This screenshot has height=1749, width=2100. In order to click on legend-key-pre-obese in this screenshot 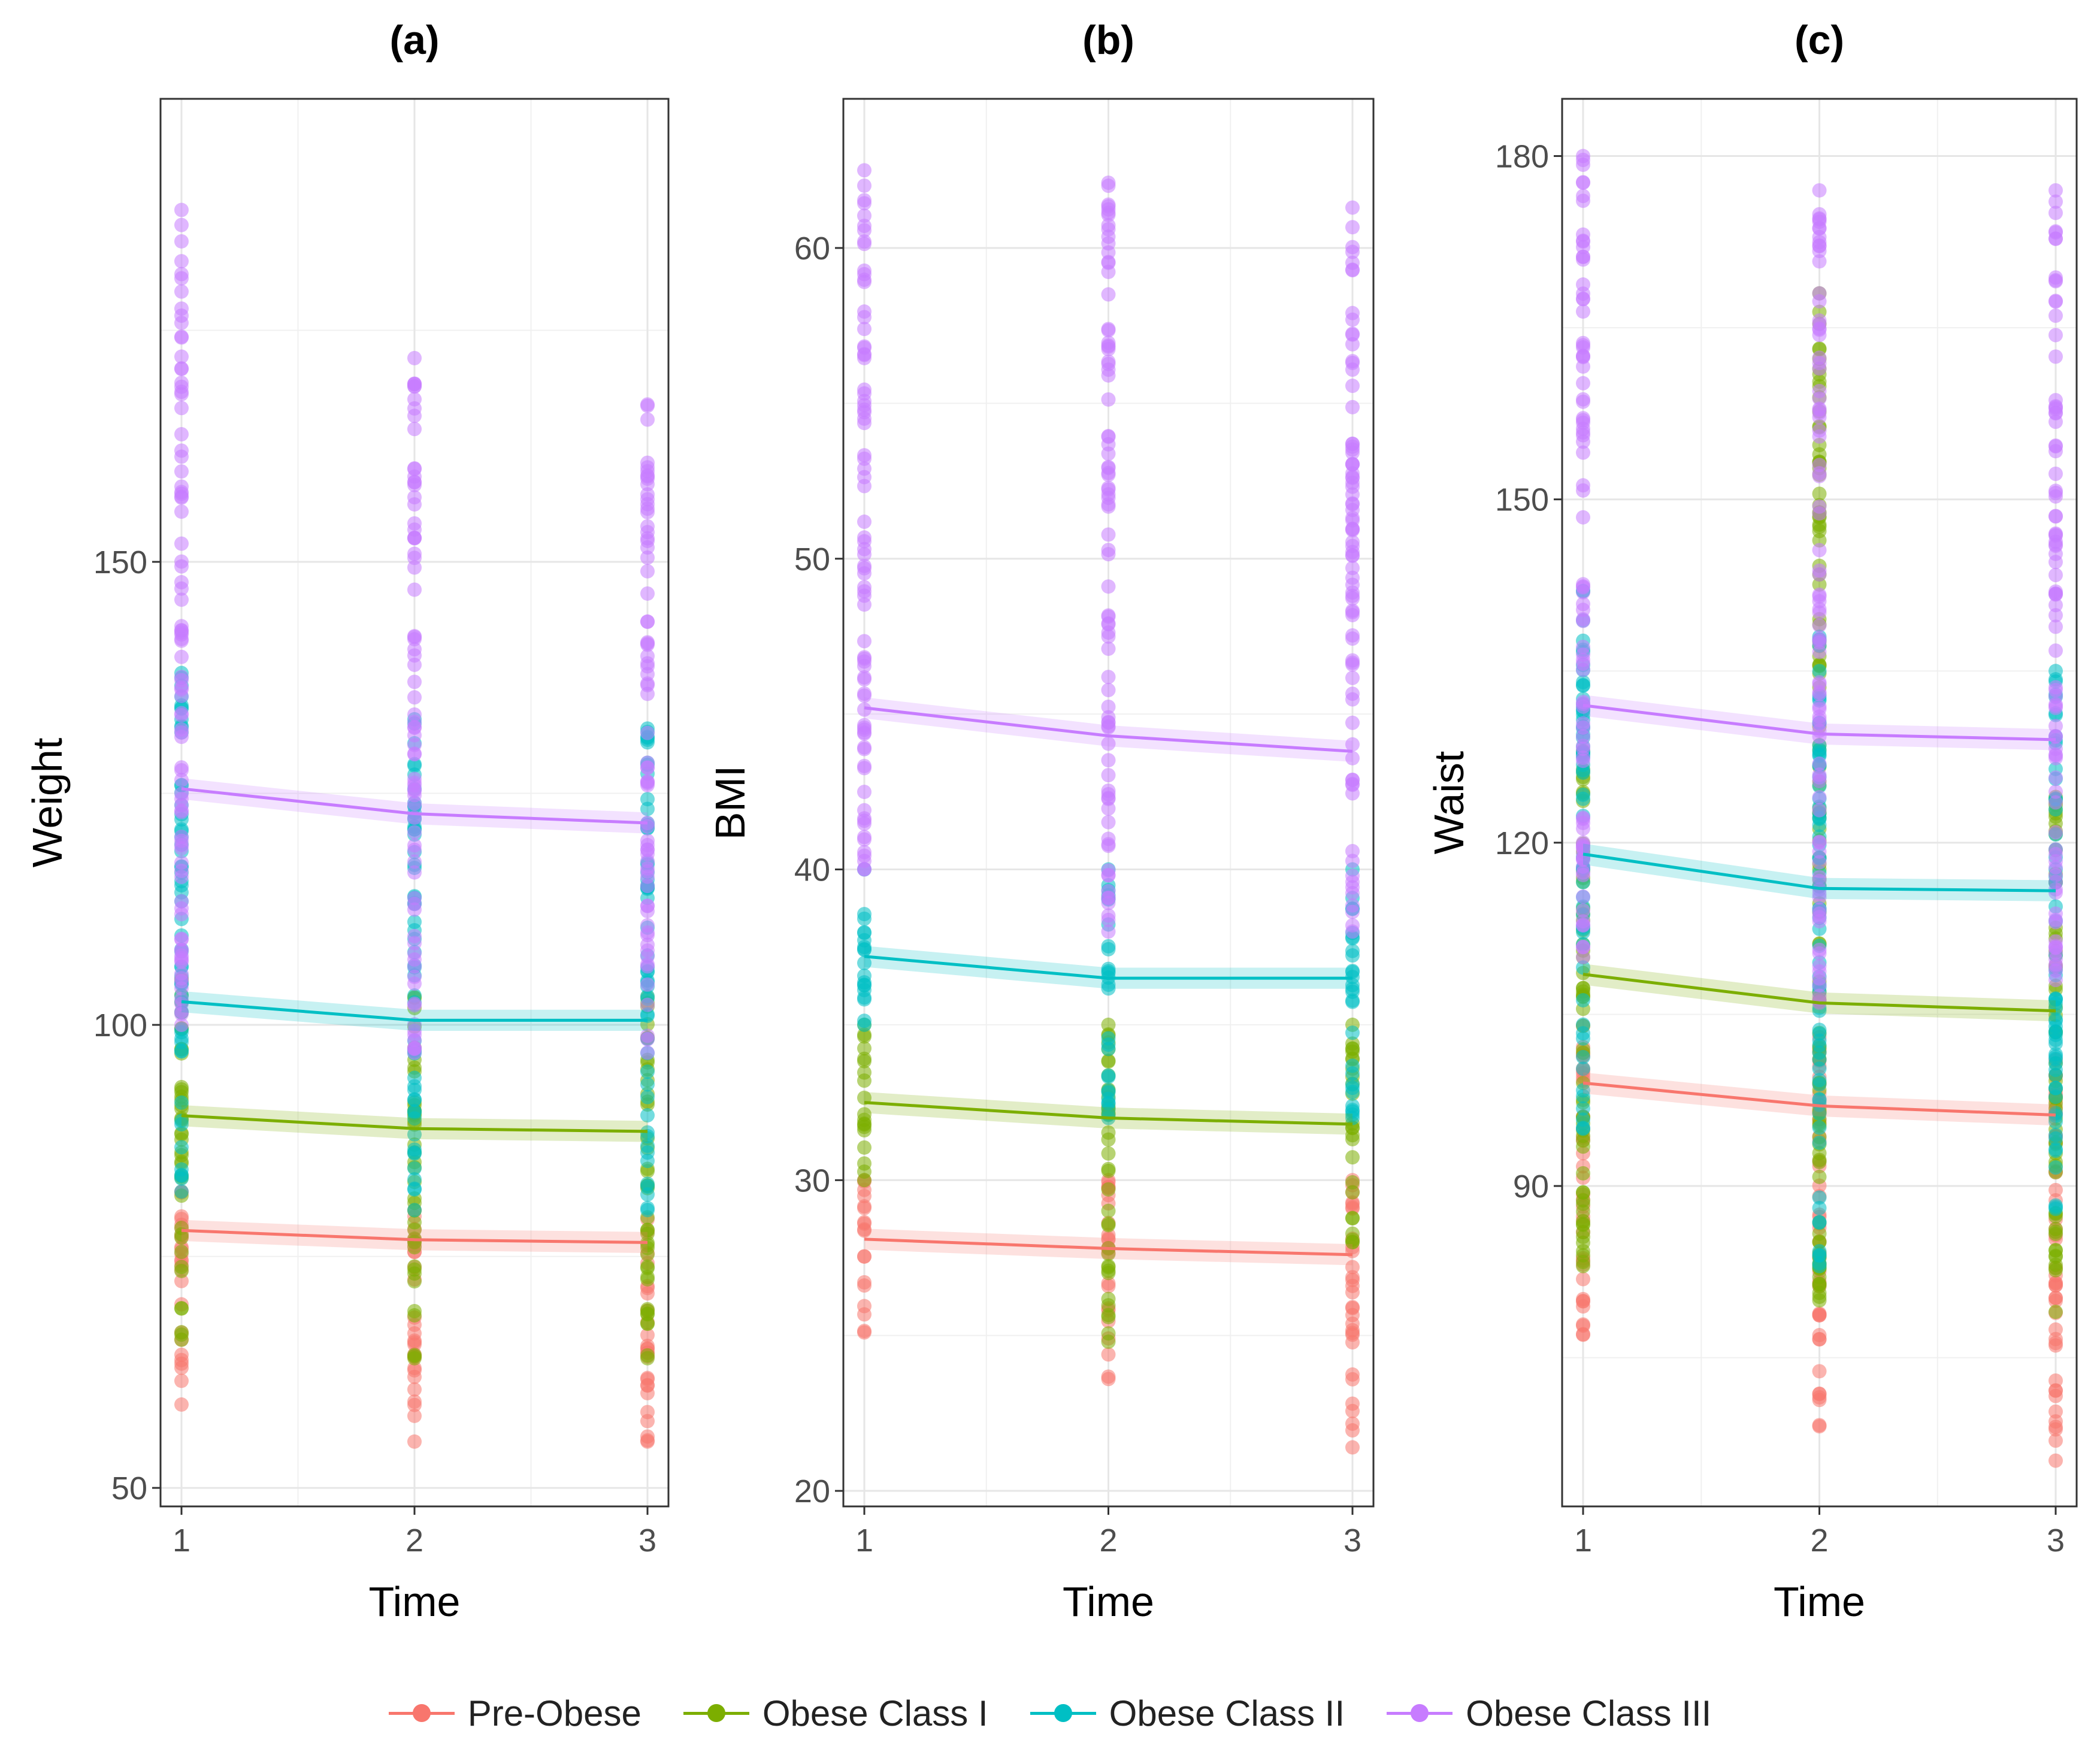, I will do `click(422, 1713)`.